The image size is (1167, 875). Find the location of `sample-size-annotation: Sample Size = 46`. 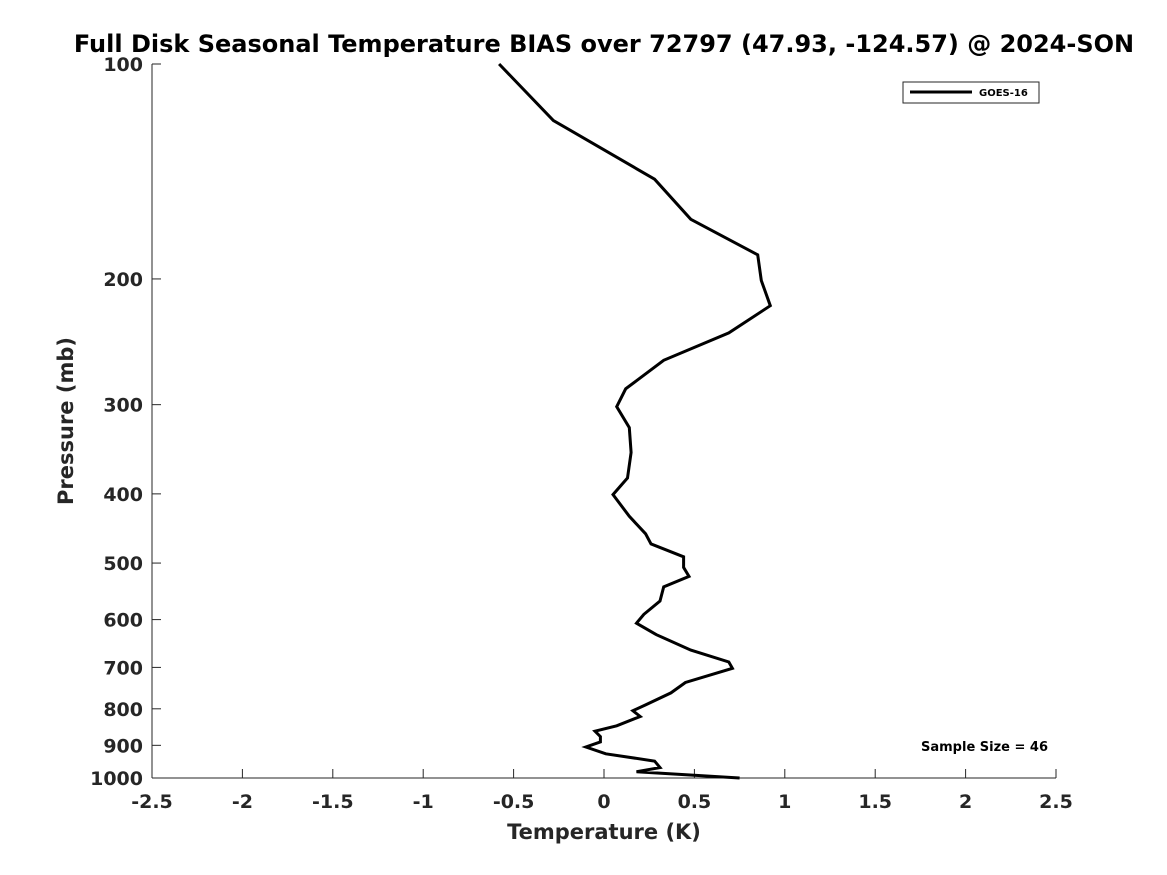

sample-size-annotation: Sample Size = 46 is located at coordinates (984, 747).